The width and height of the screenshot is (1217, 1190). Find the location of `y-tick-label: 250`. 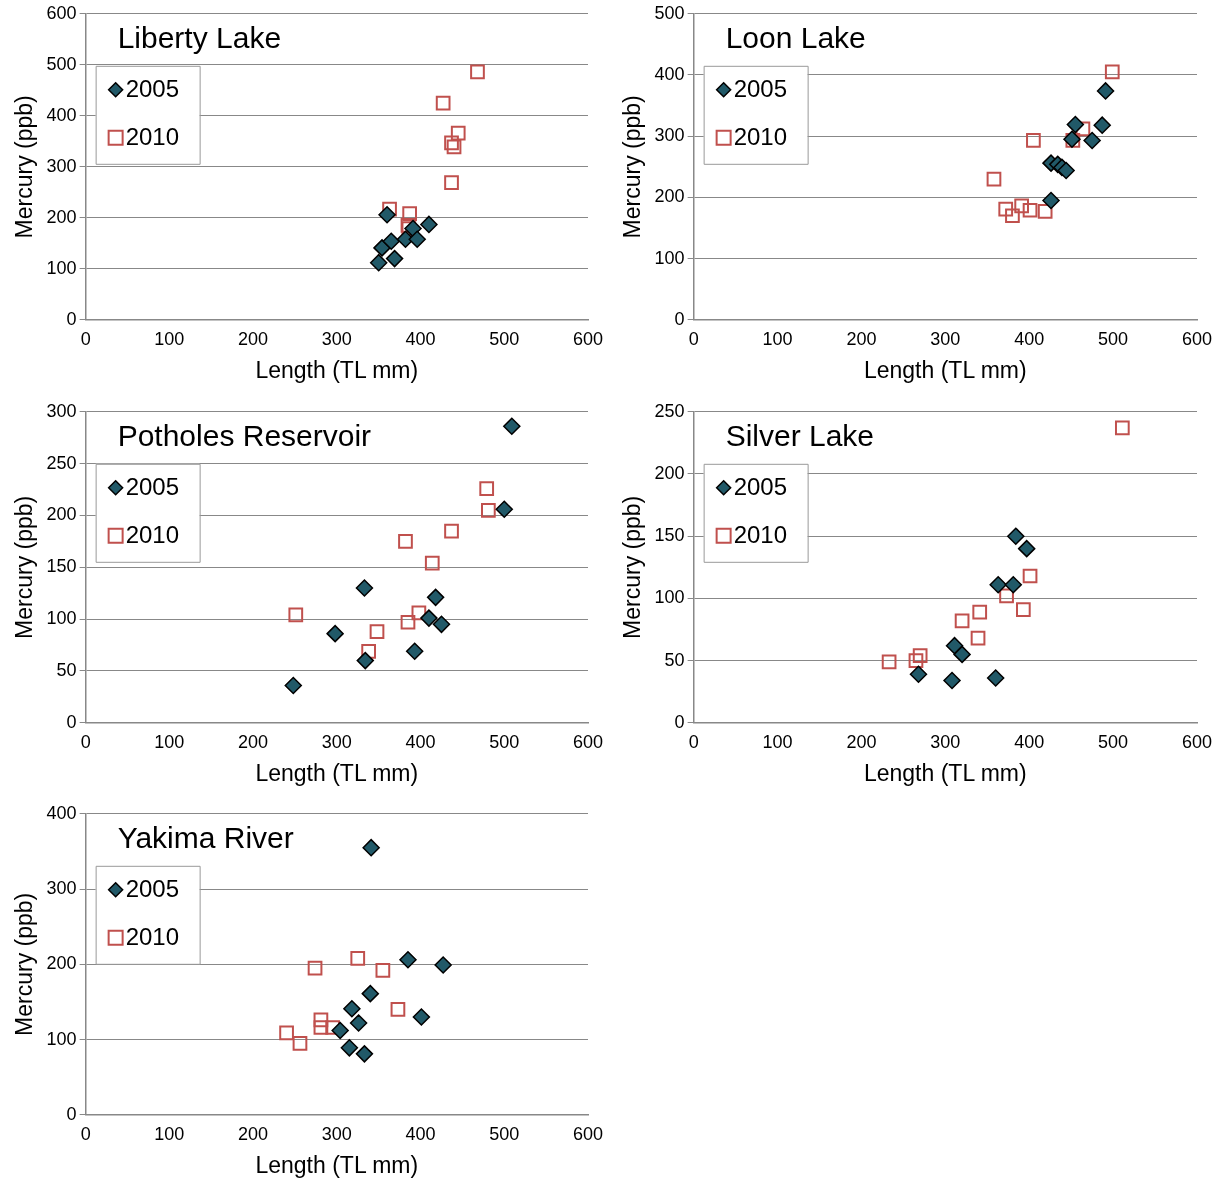

y-tick-label: 250 is located at coordinates (669, 410).